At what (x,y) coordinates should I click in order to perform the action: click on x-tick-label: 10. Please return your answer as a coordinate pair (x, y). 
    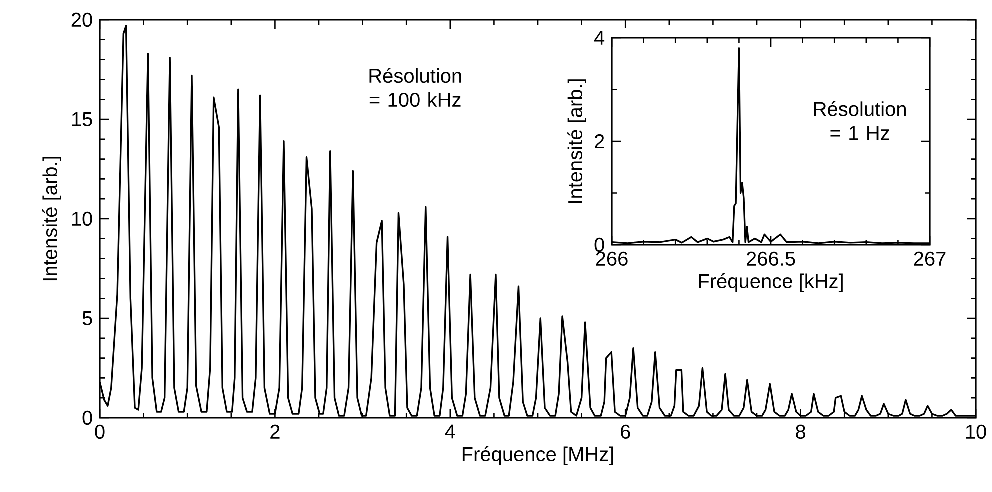
    Looking at the image, I should click on (976, 432).